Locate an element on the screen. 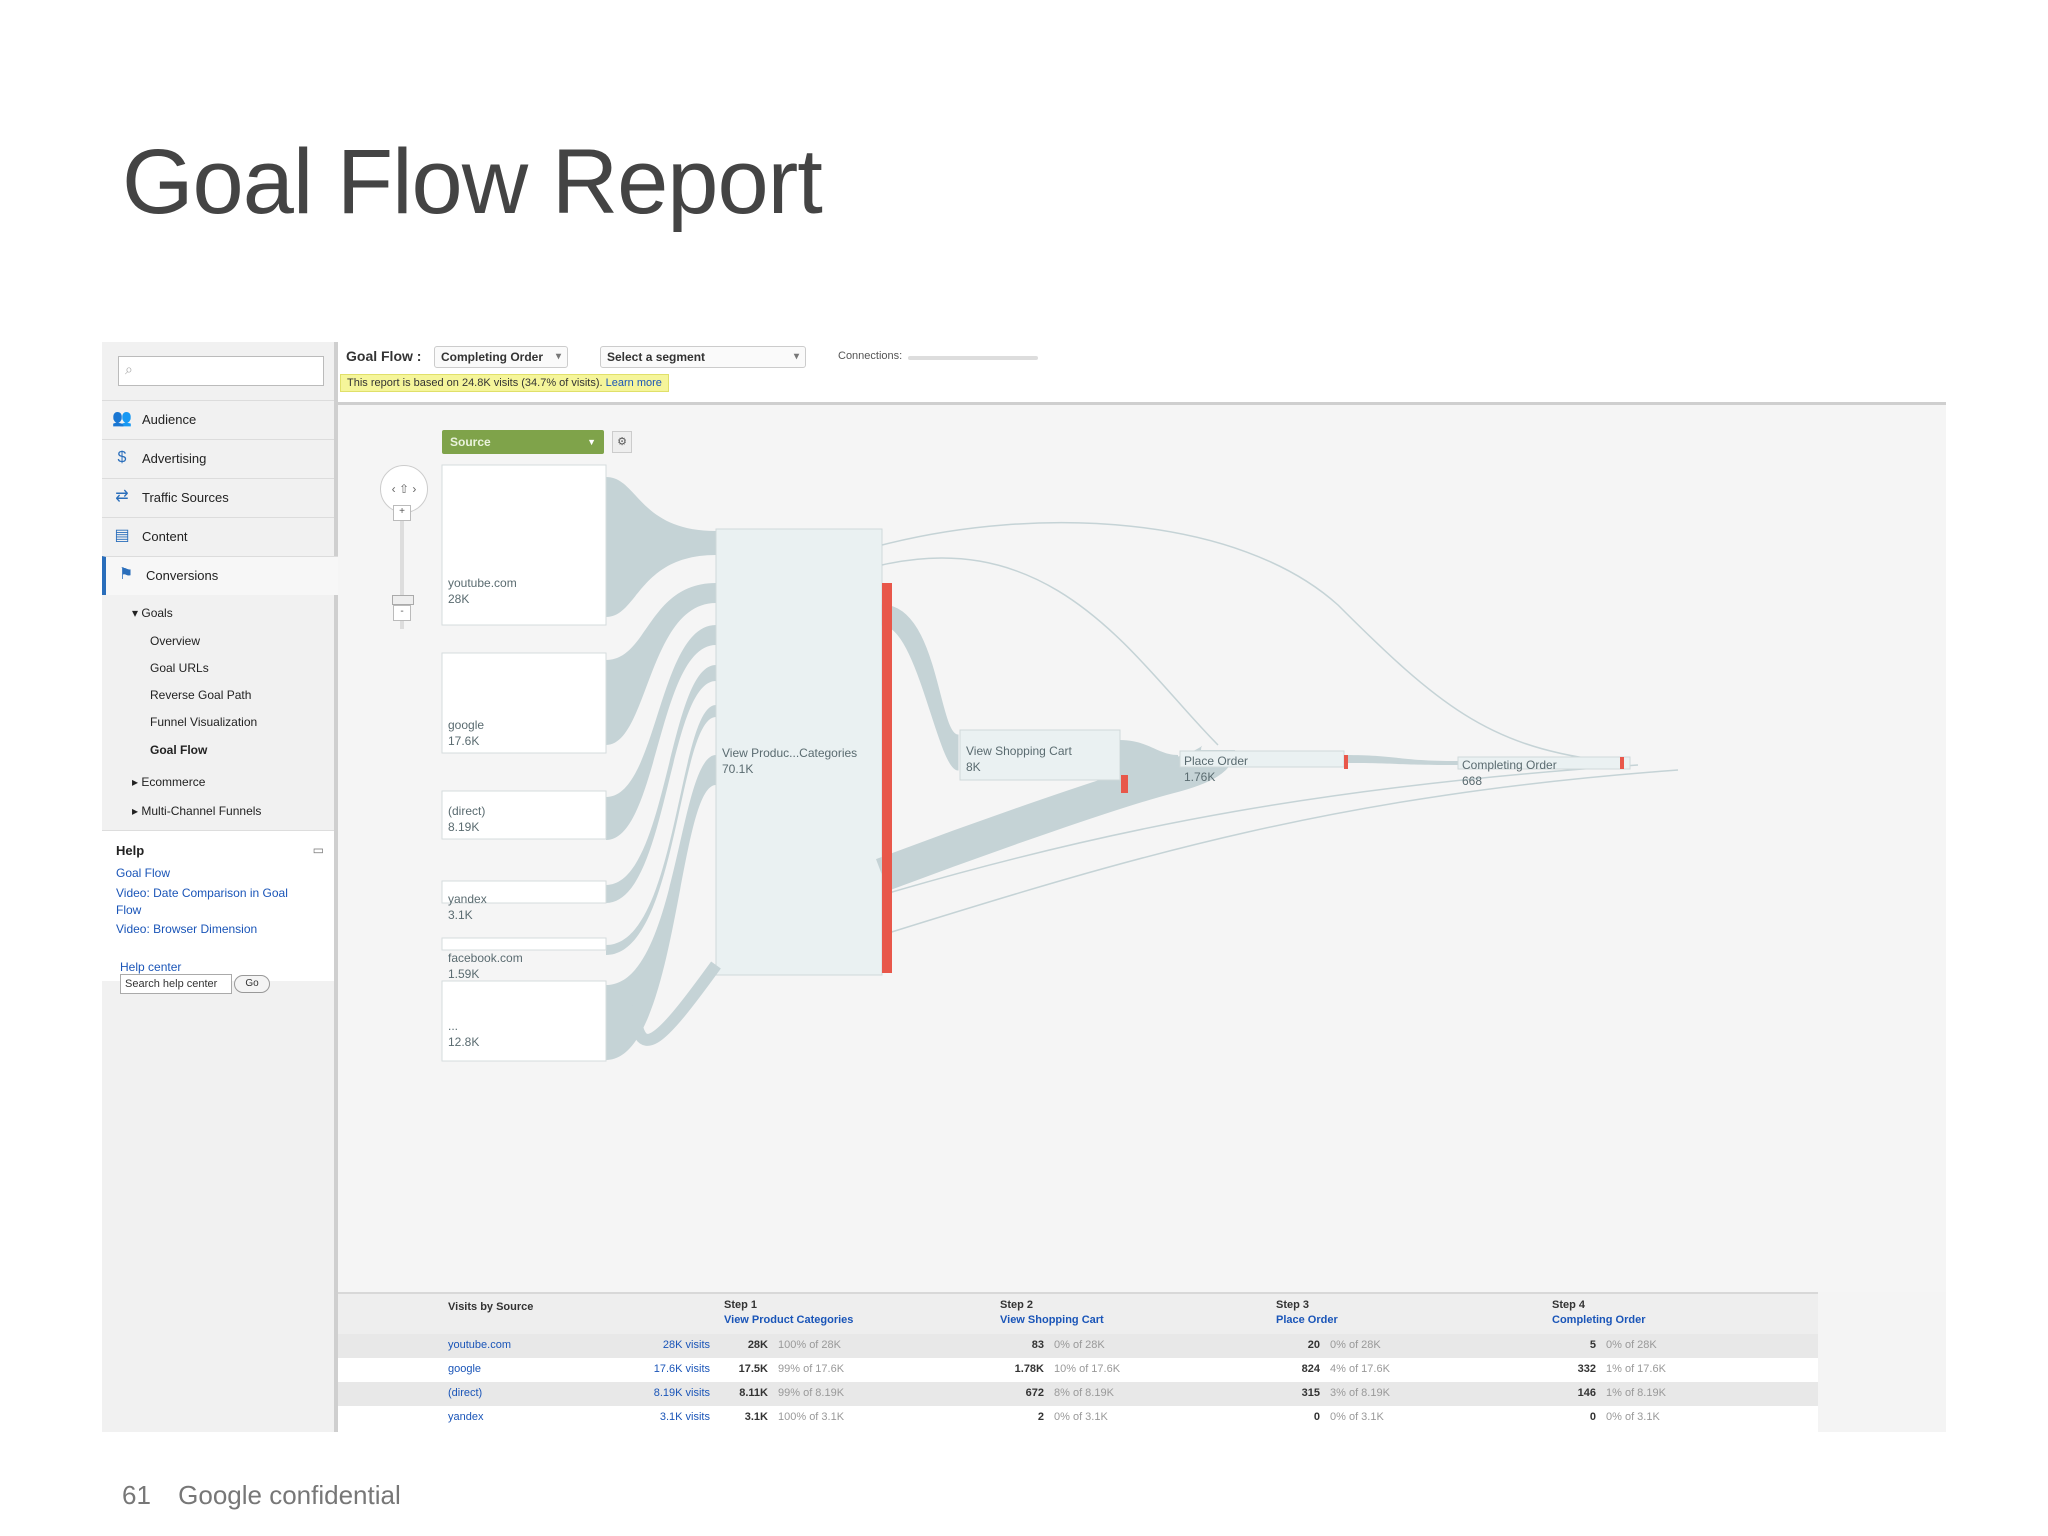  source-label-direct: (direct) 8.19K is located at coordinates (466, 819).